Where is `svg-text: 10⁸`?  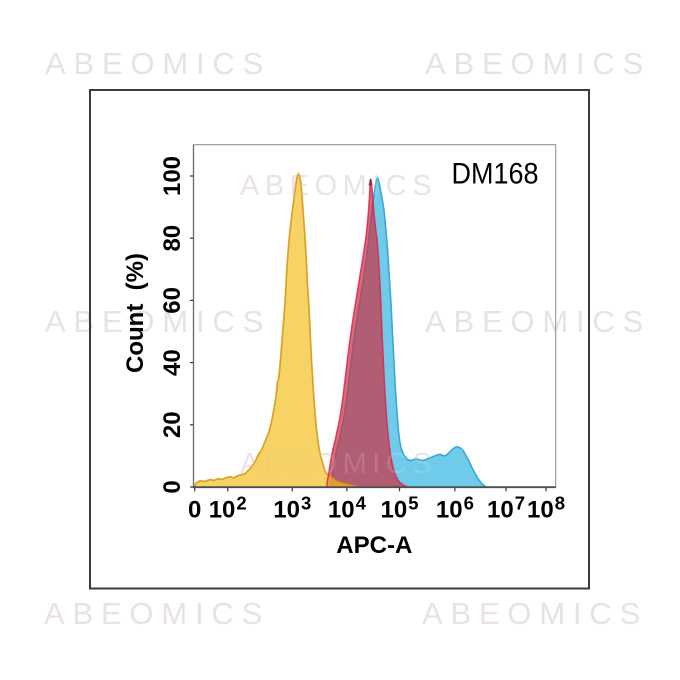
svg-text: 10⁸ is located at coordinates (546, 507).